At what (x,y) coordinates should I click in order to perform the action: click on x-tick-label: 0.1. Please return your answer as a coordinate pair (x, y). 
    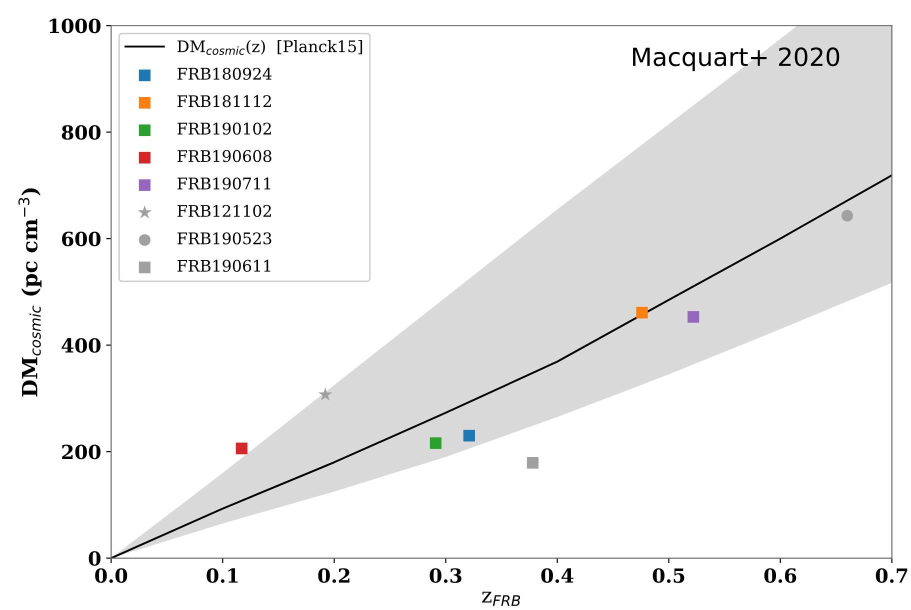
    Looking at the image, I should click on (222, 575).